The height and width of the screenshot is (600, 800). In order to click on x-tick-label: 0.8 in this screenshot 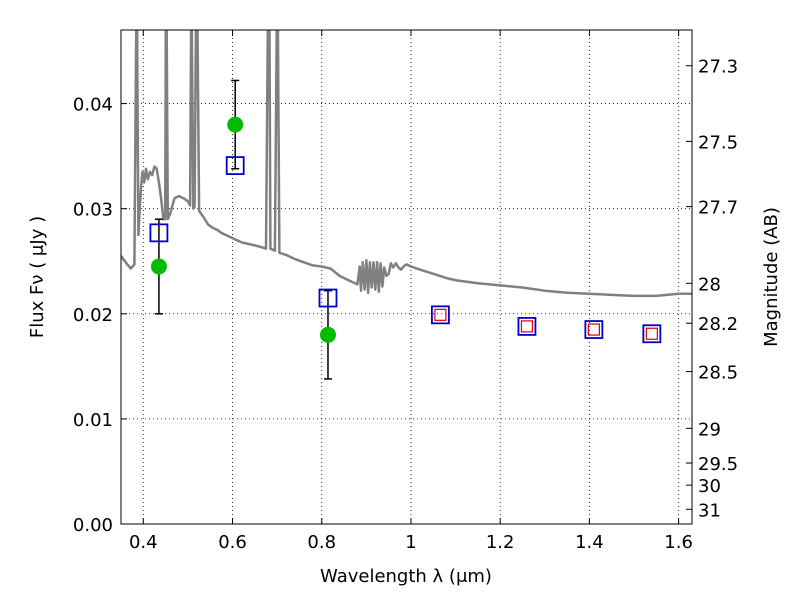, I will do `click(321, 542)`.